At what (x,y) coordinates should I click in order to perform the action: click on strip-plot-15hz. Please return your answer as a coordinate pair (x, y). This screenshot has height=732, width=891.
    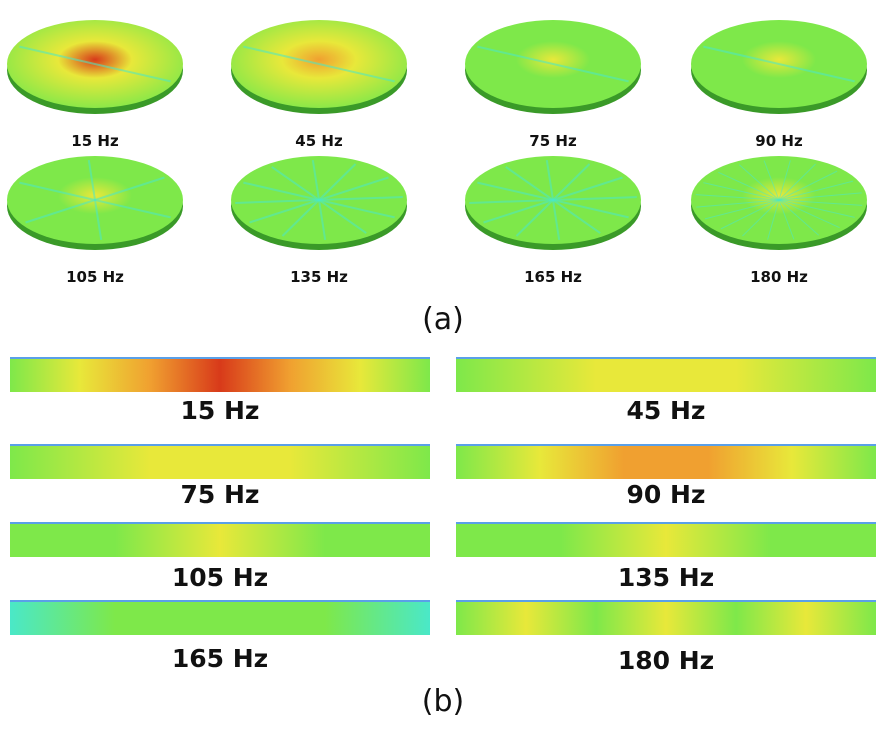
    Looking at the image, I should click on (220, 374).